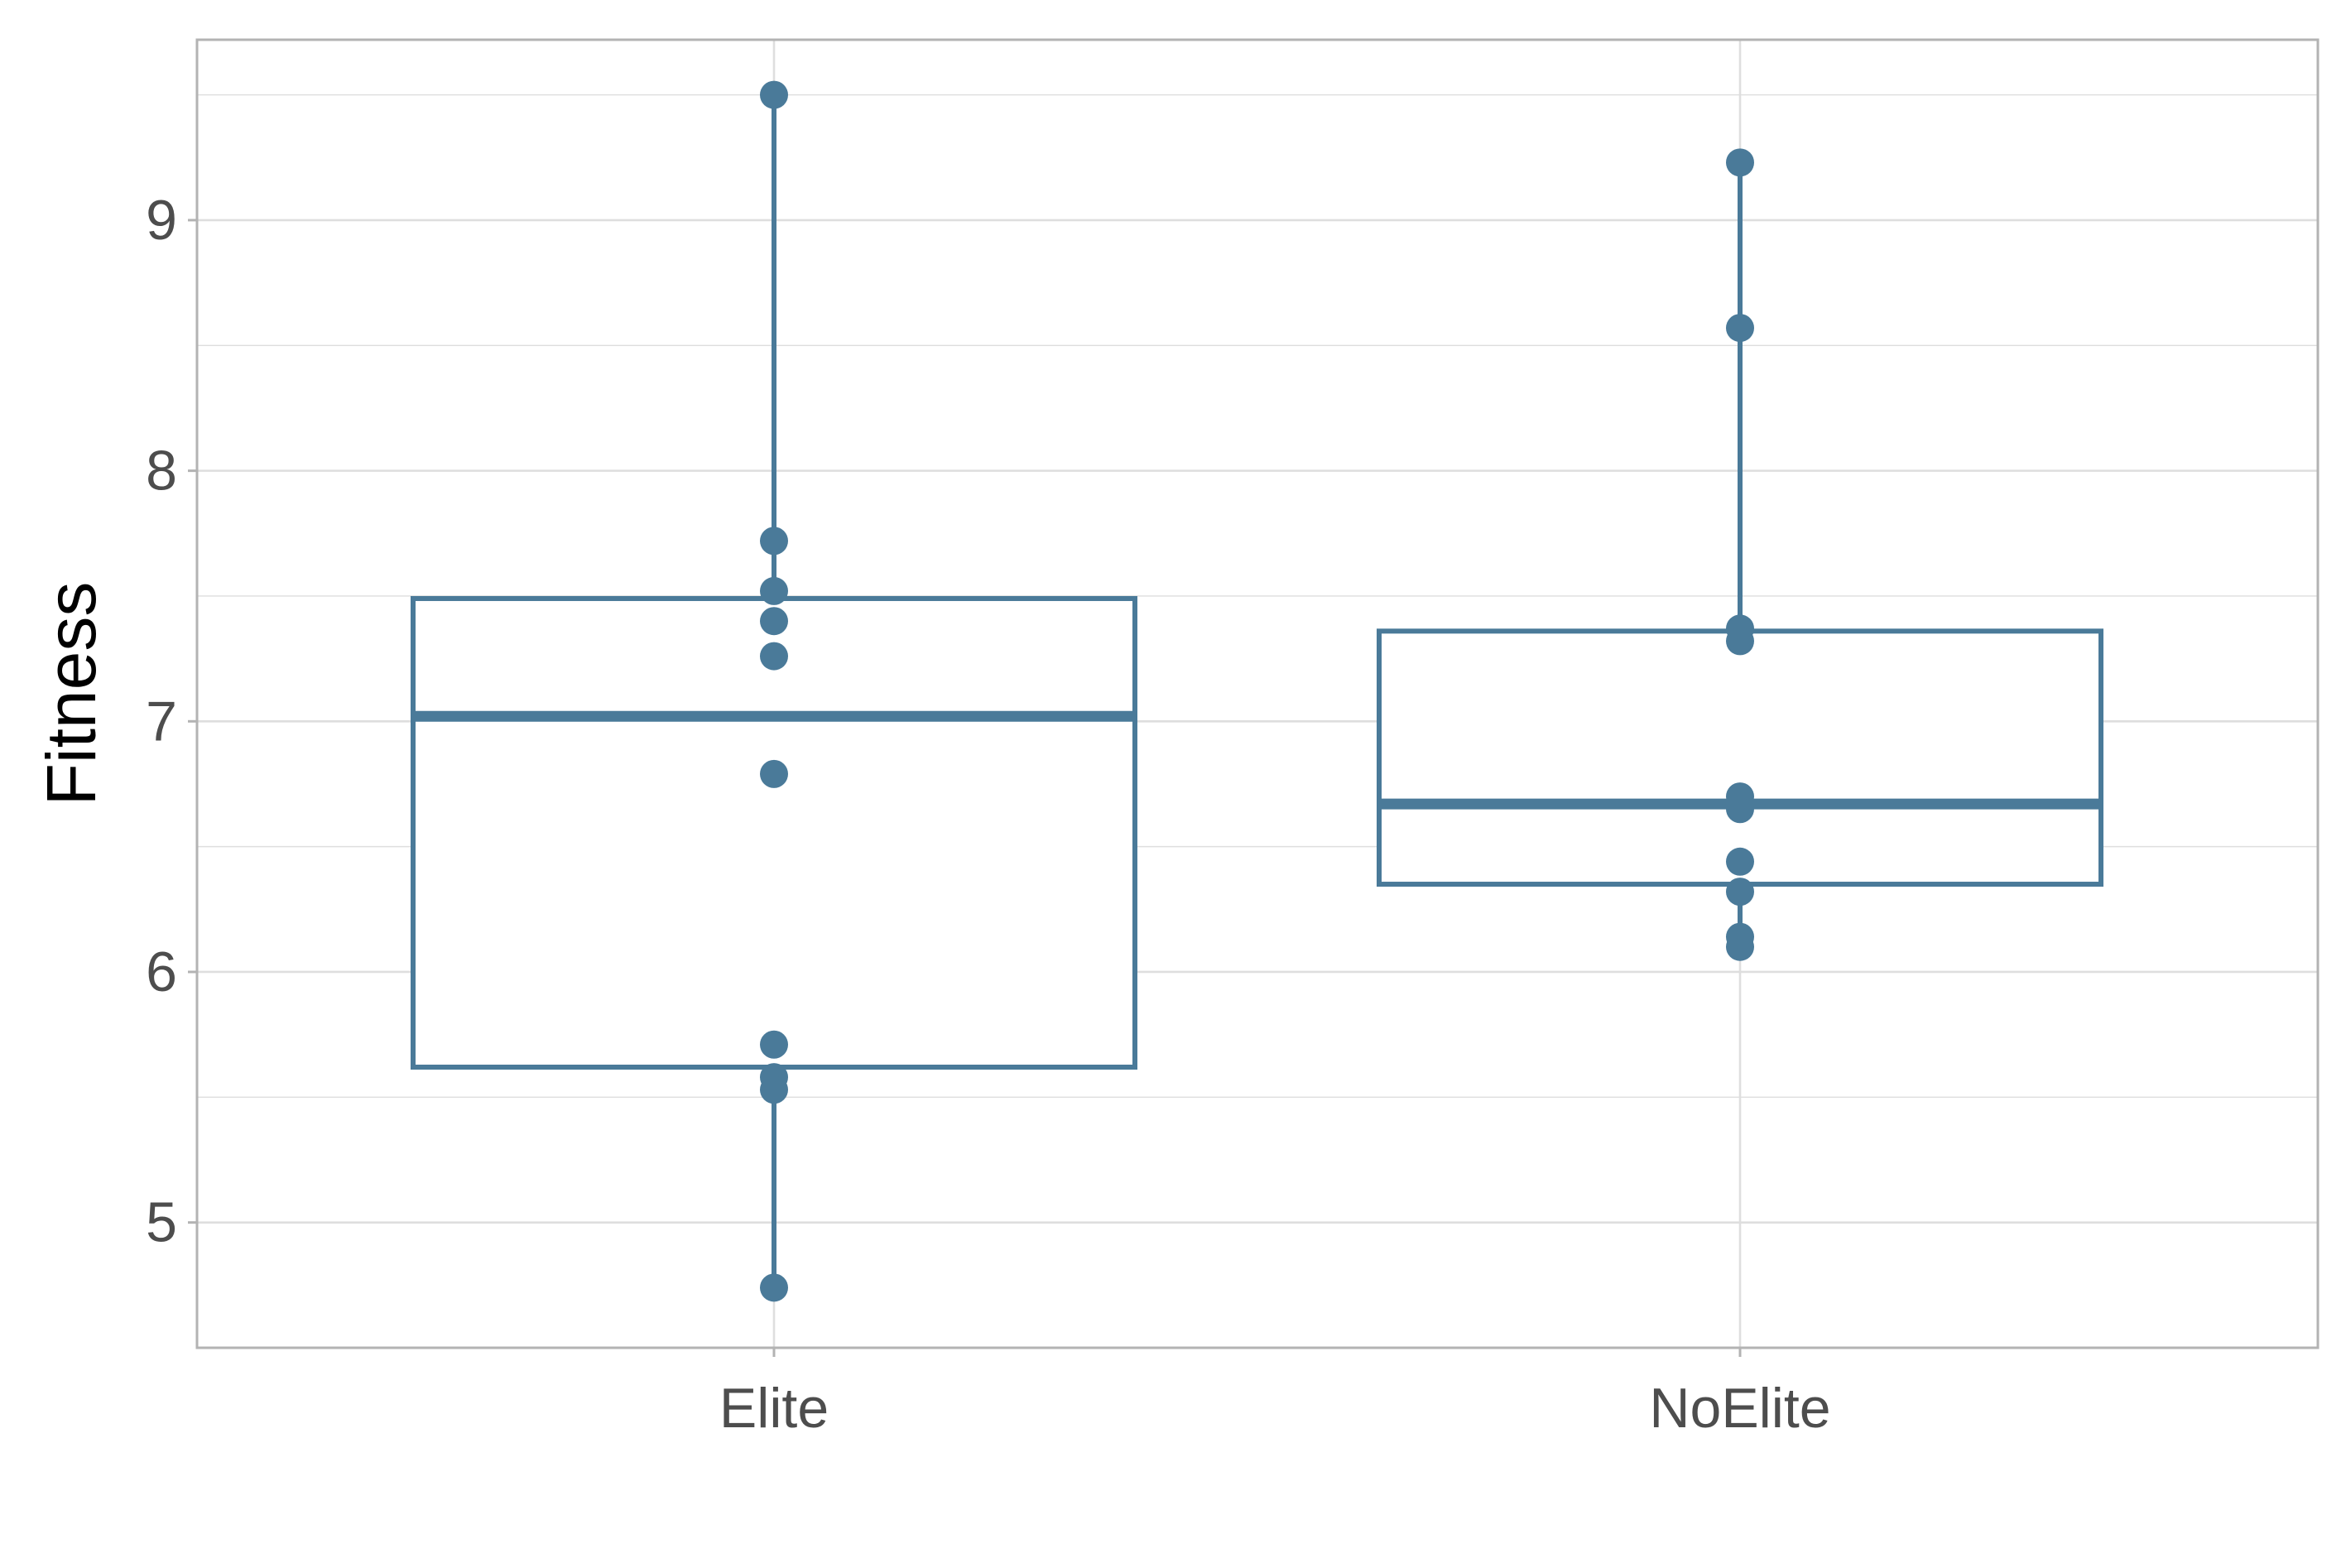 Image resolution: width=2346 pixels, height=1568 pixels. I want to click on x-axis-ticks: Elite NoElite, so click(1275, 1394).